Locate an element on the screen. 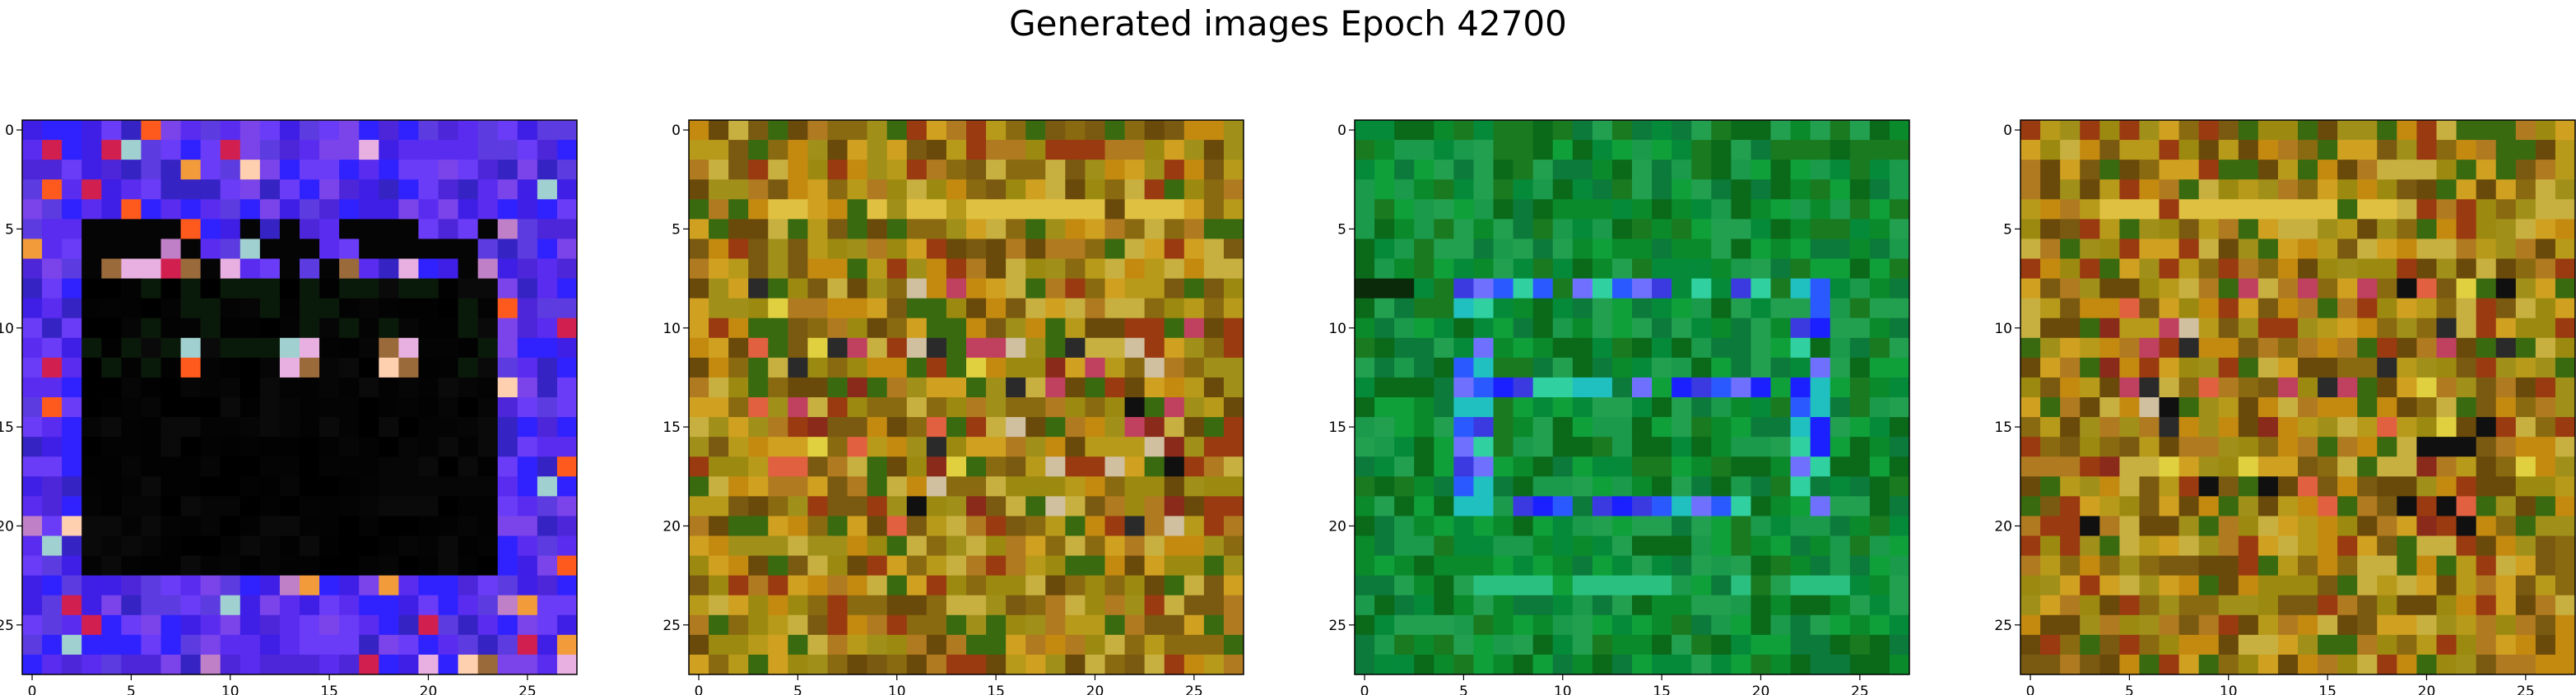  y-tick-label: 5 is located at coordinates (9, 229).